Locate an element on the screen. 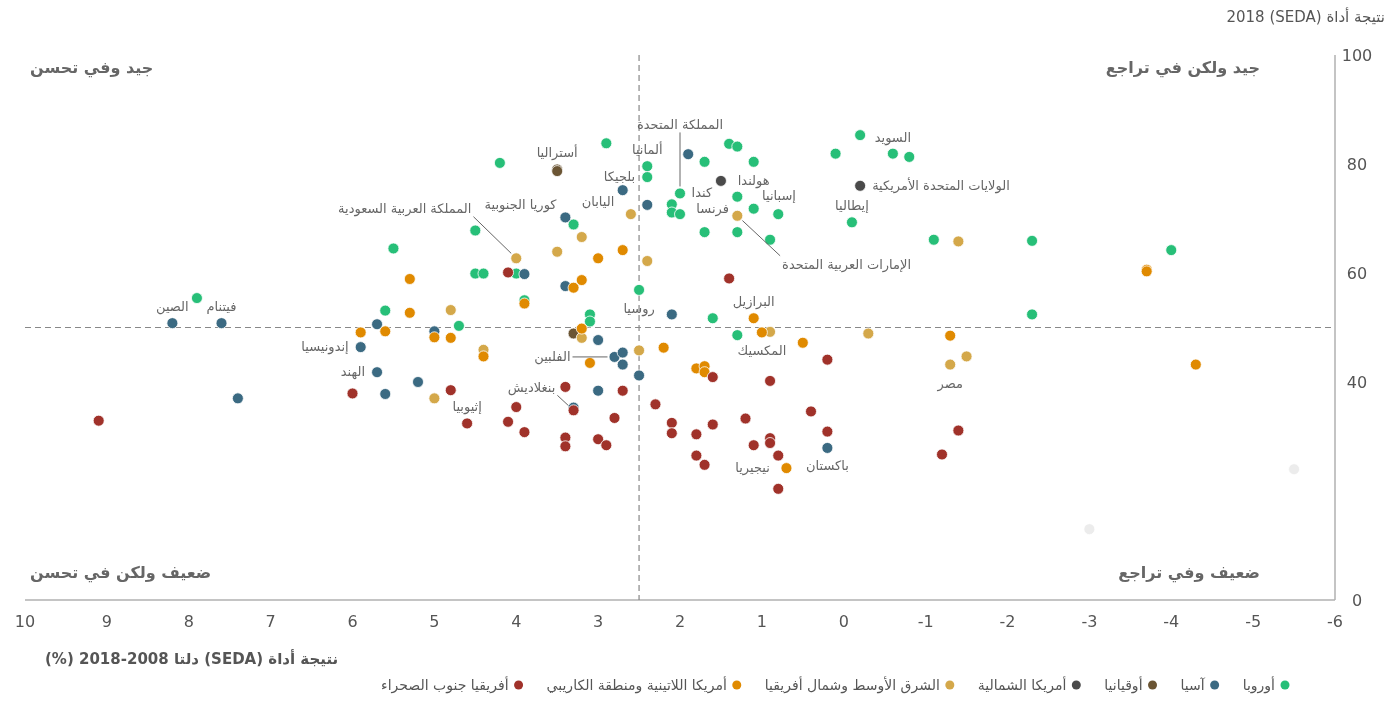 This screenshot has width=1393, height=707. x-tick-label: 0 is located at coordinates (843, 621).